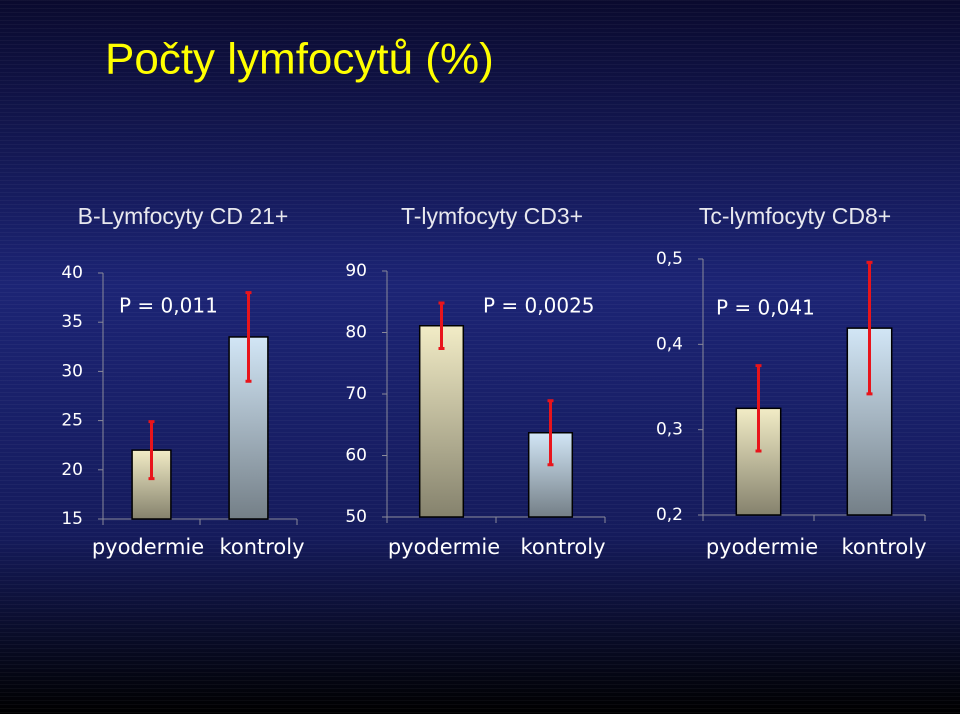 Image resolution: width=960 pixels, height=714 pixels. Describe the element at coordinates (72, 371) in the screenshot. I see `y-tick-label: 30` at that location.